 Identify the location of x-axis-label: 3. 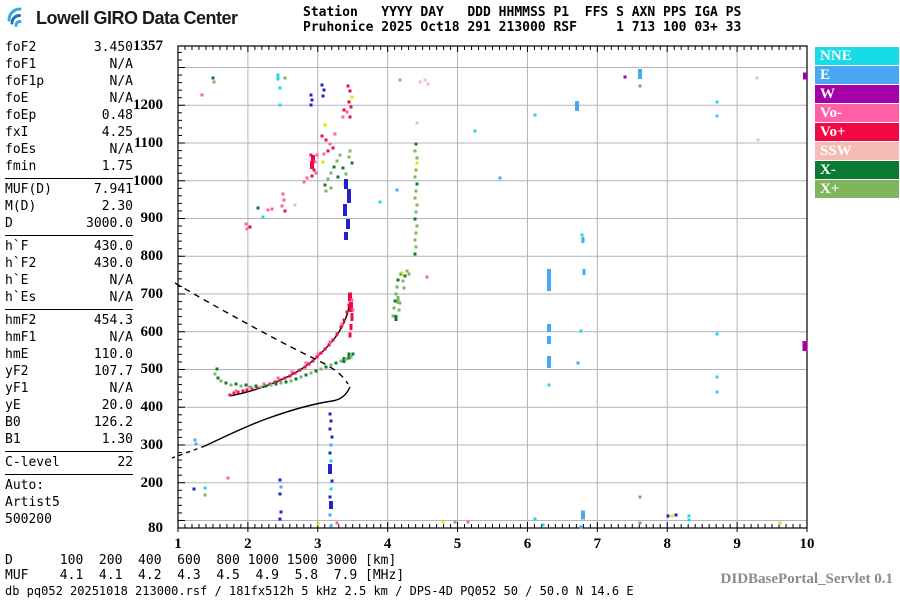
(318, 544).